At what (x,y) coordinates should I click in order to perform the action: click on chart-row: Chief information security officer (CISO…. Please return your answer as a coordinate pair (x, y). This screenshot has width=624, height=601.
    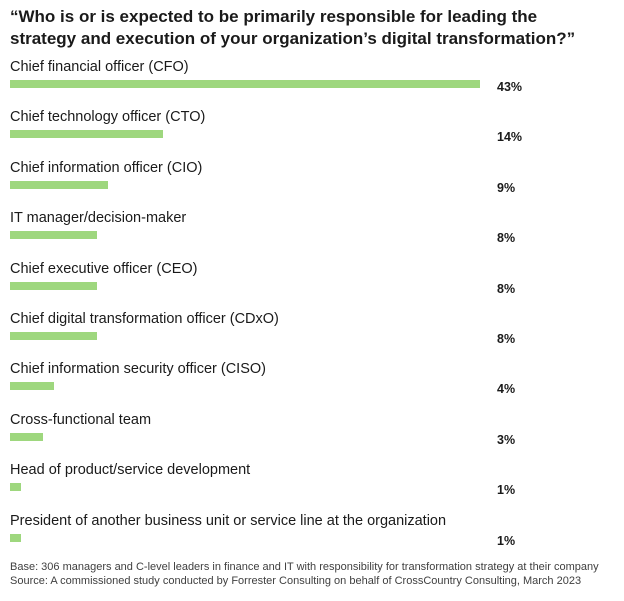
    Looking at the image, I should click on (312, 385).